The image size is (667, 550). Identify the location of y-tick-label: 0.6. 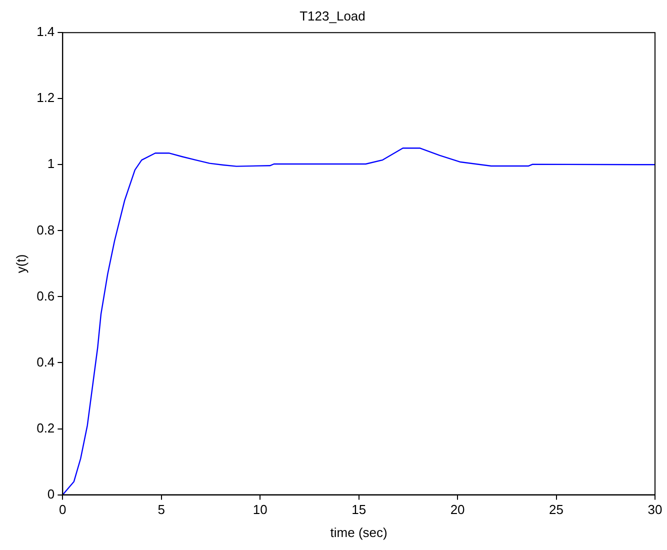
(45, 296).